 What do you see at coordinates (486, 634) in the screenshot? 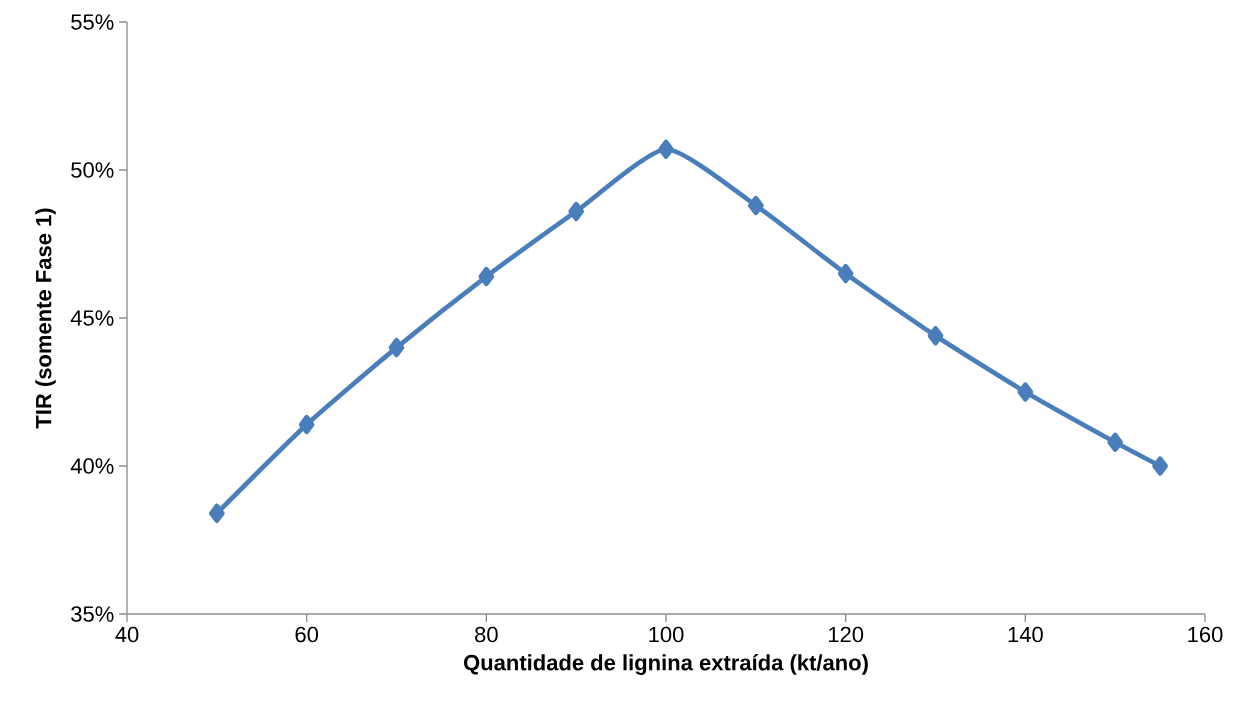
I see `x-tick-label: 80` at bounding box center [486, 634].